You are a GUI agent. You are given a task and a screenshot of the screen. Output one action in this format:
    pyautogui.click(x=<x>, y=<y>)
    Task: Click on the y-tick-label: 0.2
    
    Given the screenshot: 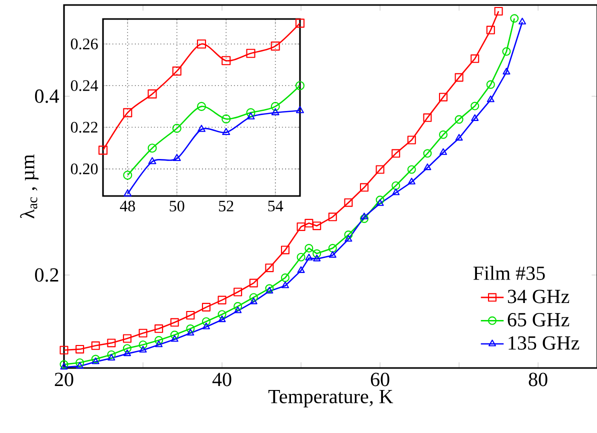 What is the action you would take?
    pyautogui.click(x=46, y=275)
    